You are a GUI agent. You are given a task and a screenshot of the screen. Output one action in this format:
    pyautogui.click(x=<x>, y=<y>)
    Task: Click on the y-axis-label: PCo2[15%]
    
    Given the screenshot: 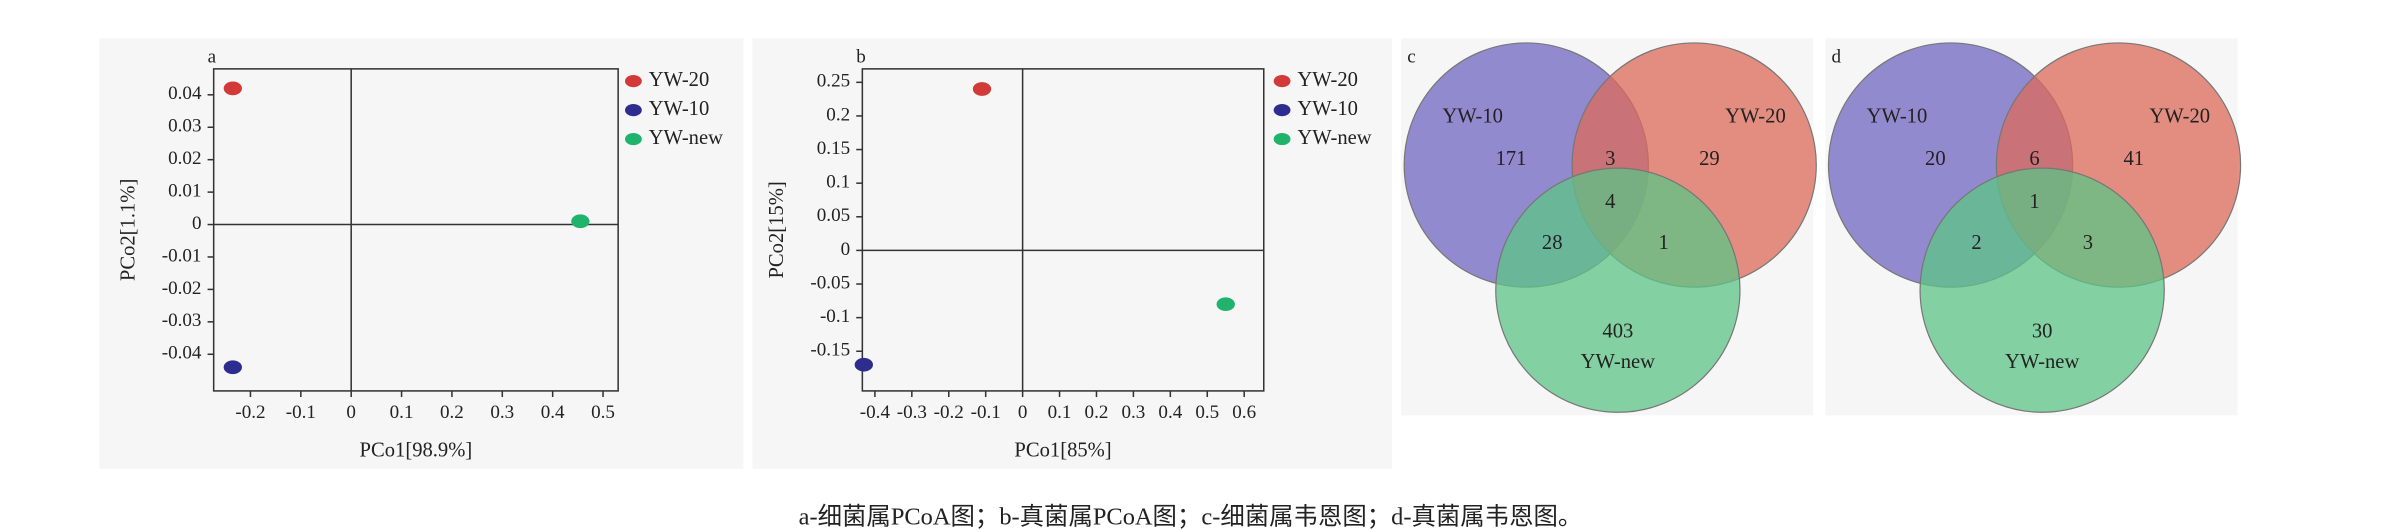 What is the action you would take?
    pyautogui.click(x=777, y=229)
    